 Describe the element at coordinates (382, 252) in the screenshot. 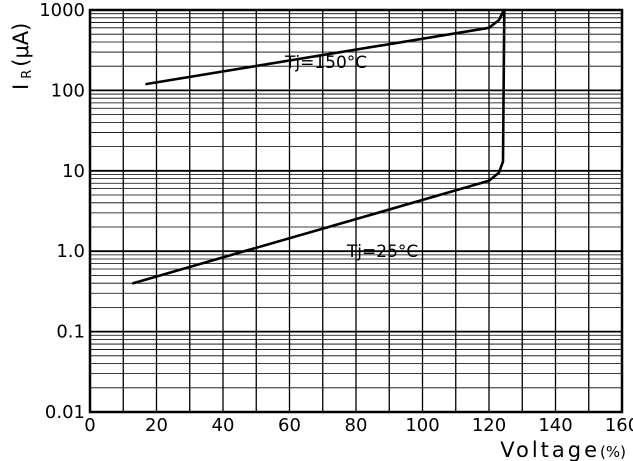

I see `curve-annotation: Tj=25°C` at that location.